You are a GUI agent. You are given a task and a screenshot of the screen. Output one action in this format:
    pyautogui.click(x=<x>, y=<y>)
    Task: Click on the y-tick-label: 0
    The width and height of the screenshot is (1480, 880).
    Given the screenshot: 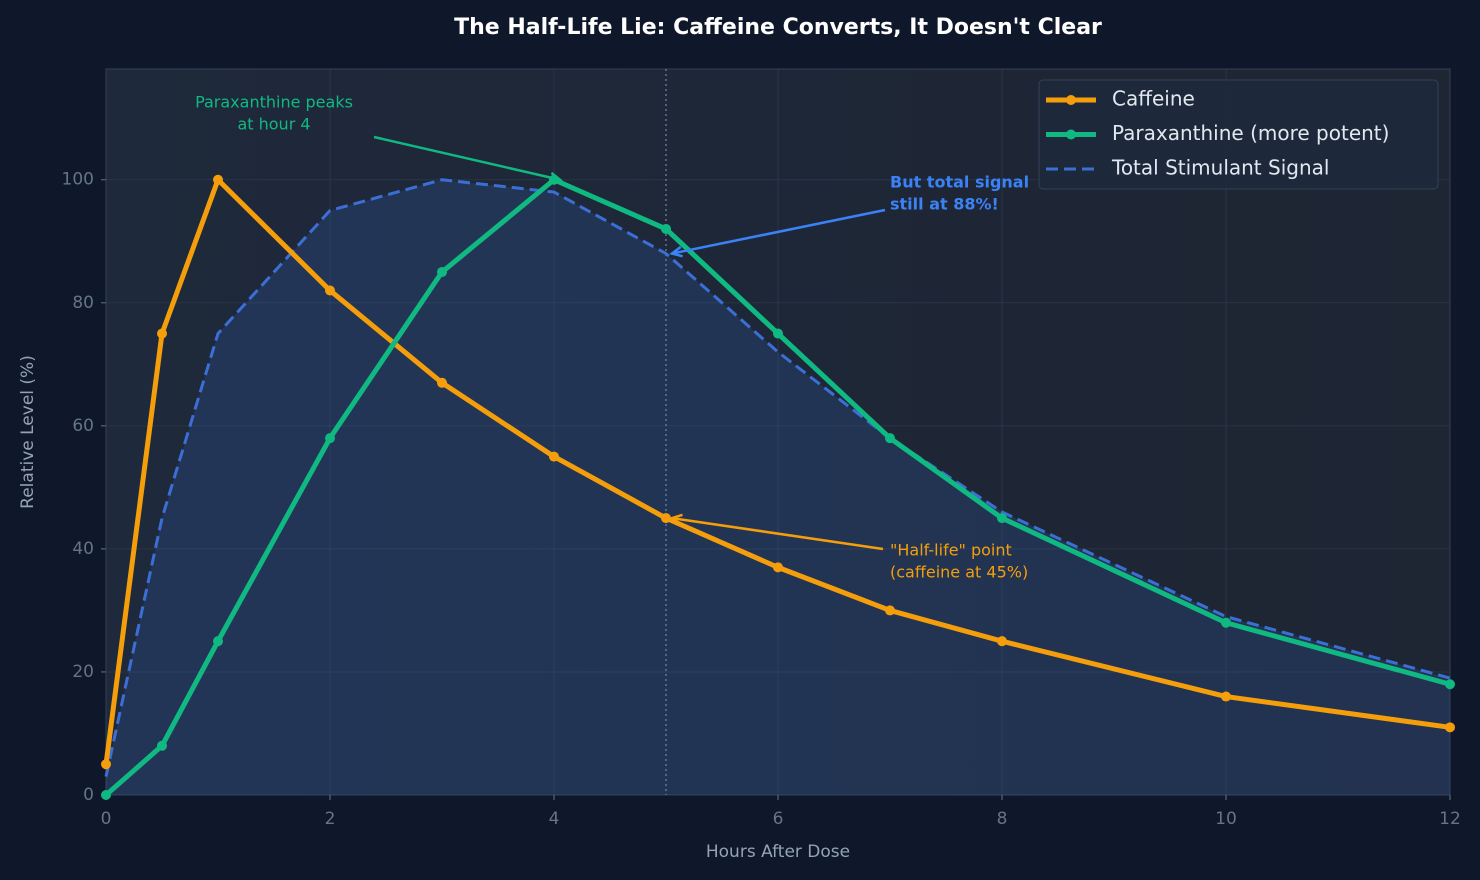 What is the action you would take?
    pyautogui.click(x=88, y=795)
    